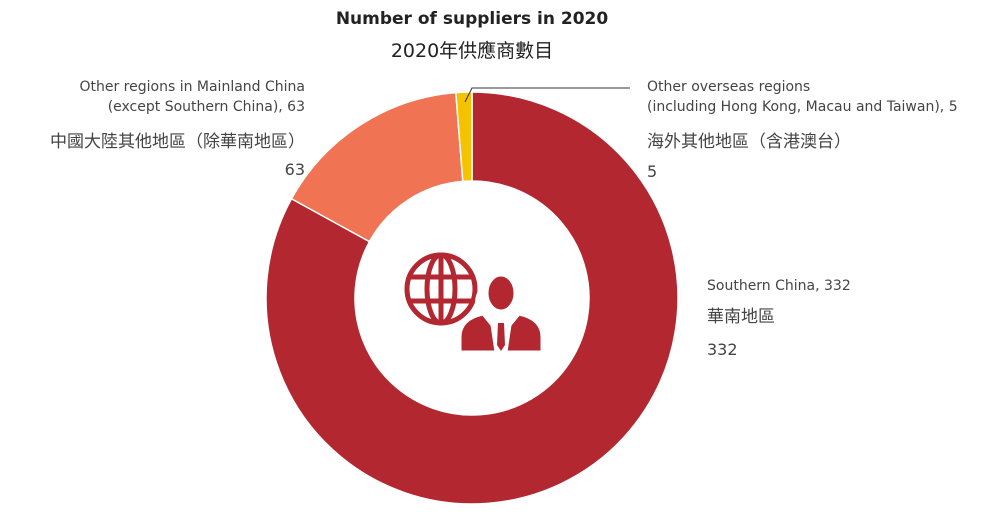  Describe the element at coordinates (652, 171) in the screenshot. I see `label-overseas-value: 5` at that location.